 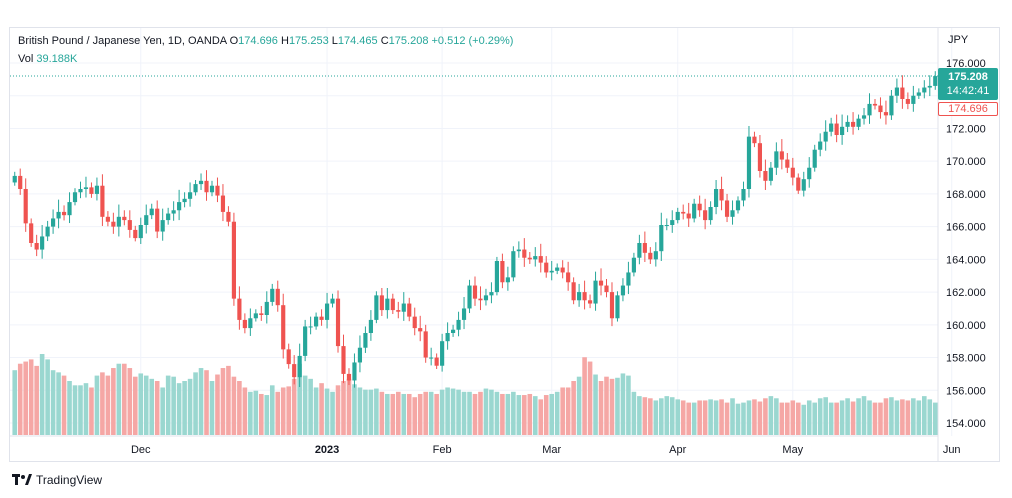 What do you see at coordinates (551, 450) in the screenshot?
I see `x-tick-label: Mar` at bounding box center [551, 450].